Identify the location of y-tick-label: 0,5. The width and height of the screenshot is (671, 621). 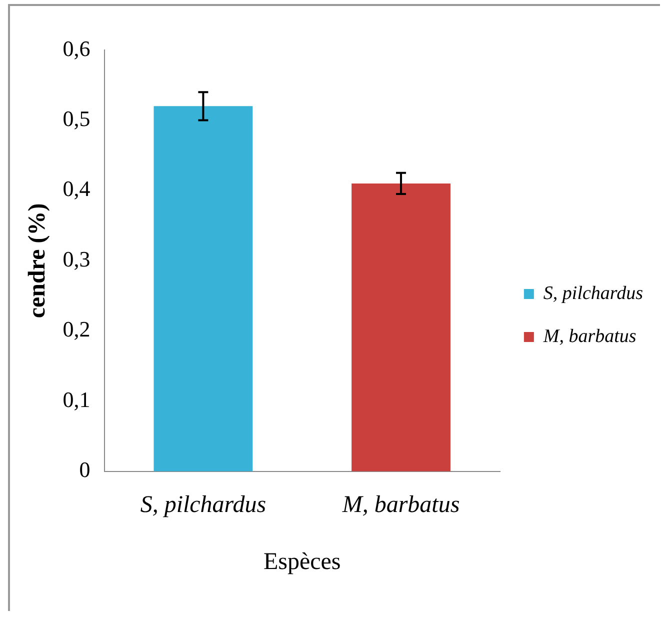
(76, 119).